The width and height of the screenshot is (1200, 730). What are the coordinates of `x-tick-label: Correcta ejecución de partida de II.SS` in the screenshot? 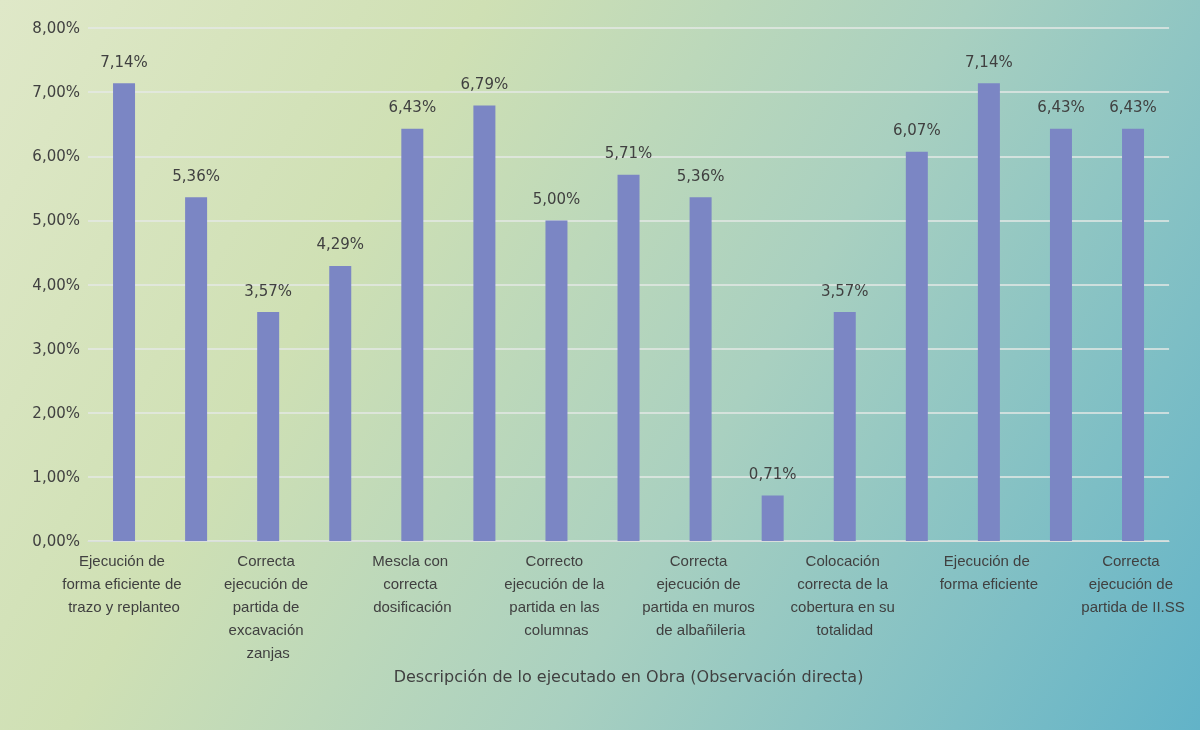 It's located at (1133, 583).